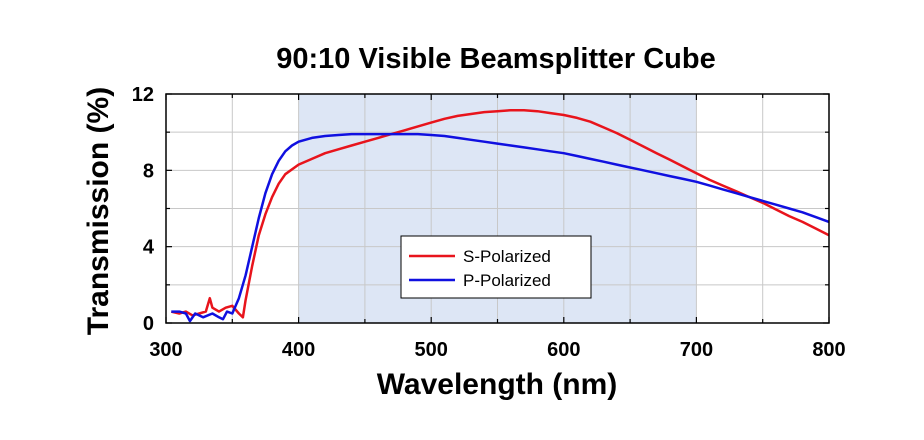 Image resolution: width=924 pixels, height=440 pixels. I want to click on chart-title: 90:10 Visible Beamsplitter Cube, so click(495, 59).